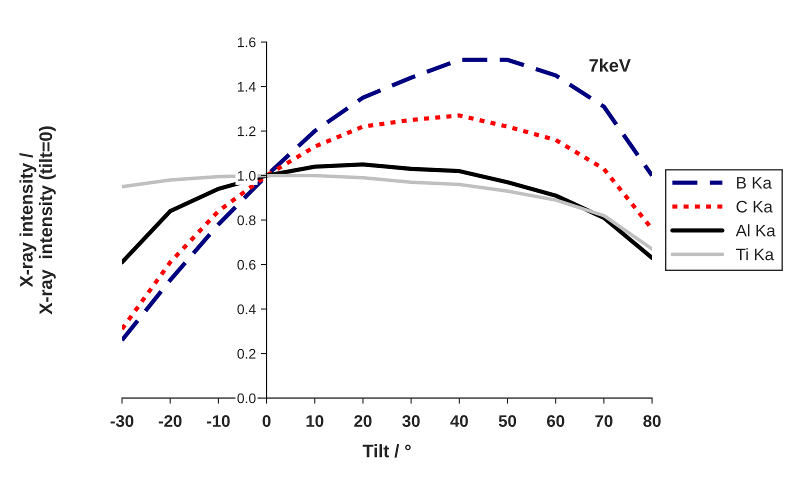  I want to click on x-tick-label: 20, so click(363, 421).